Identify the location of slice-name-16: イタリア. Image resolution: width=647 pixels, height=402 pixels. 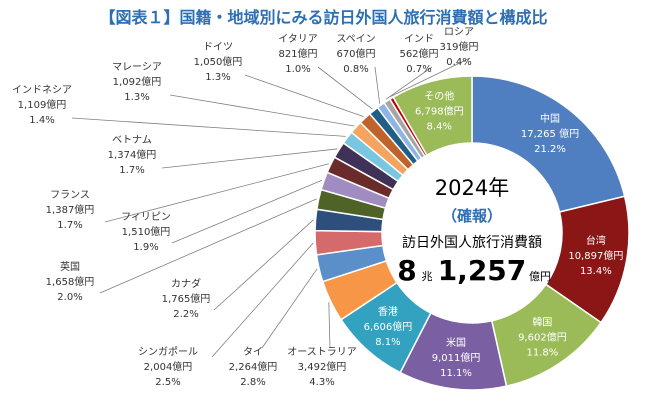
(298, 39).